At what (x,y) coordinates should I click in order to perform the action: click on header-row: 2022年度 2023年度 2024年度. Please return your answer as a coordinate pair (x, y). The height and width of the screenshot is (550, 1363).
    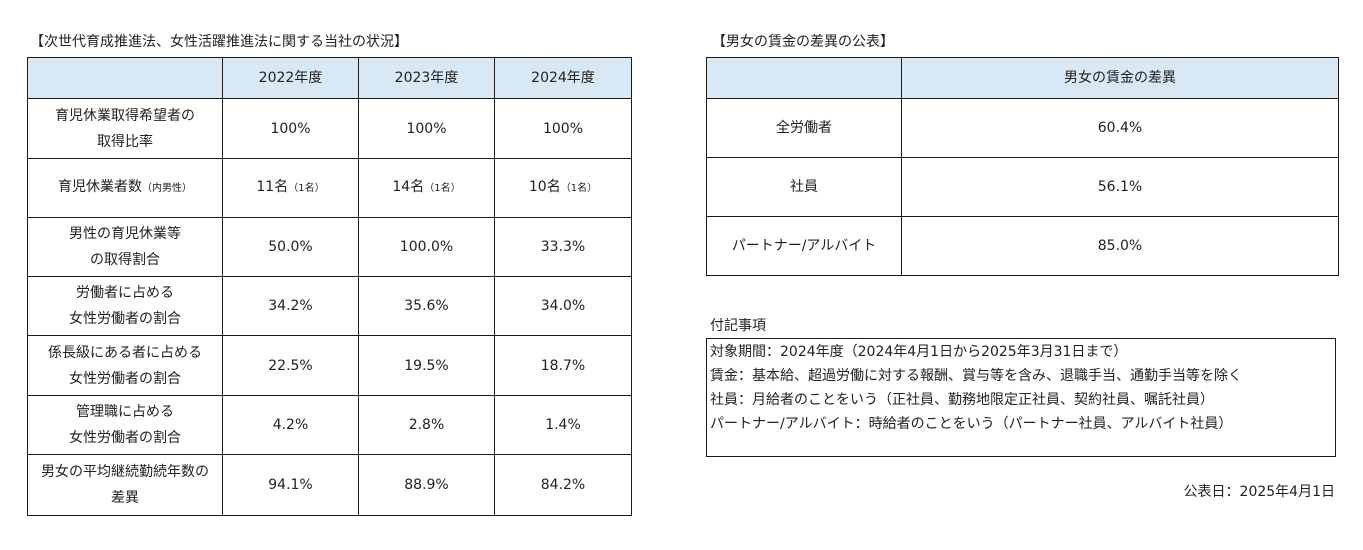
    Looking at the image, I should click on (329, 78).